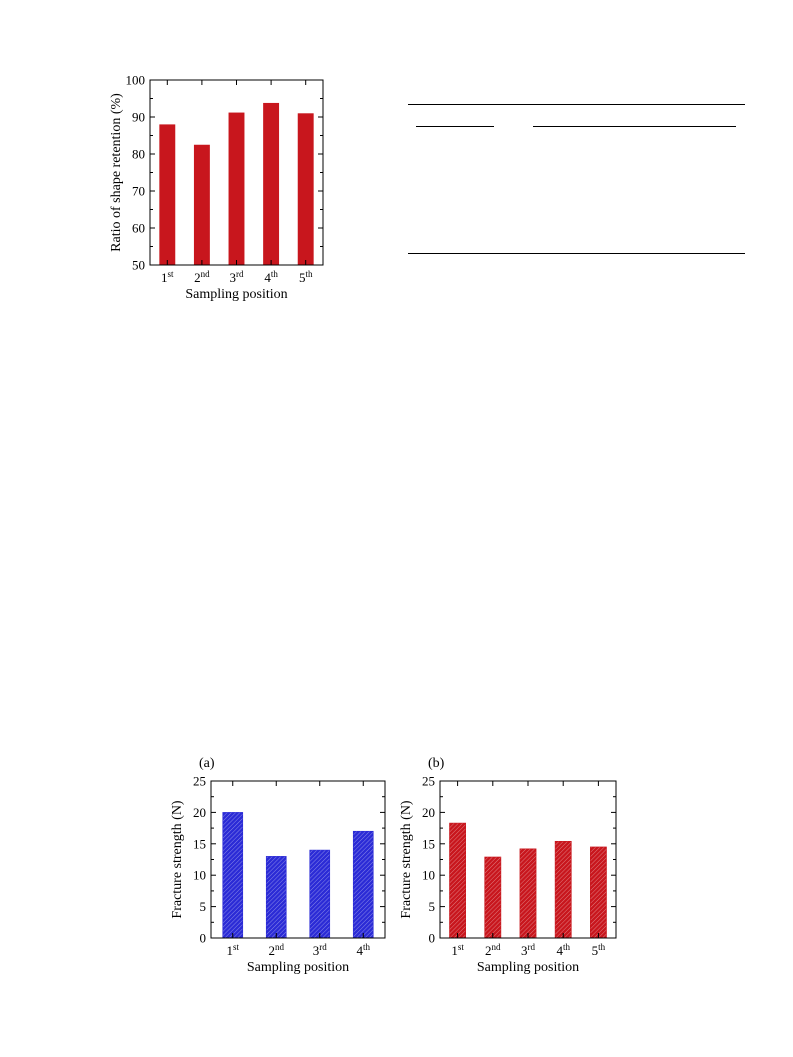 This screenshot has width=793, height=1057. I want to click on y-tick-label: 70, so click(138, 191).